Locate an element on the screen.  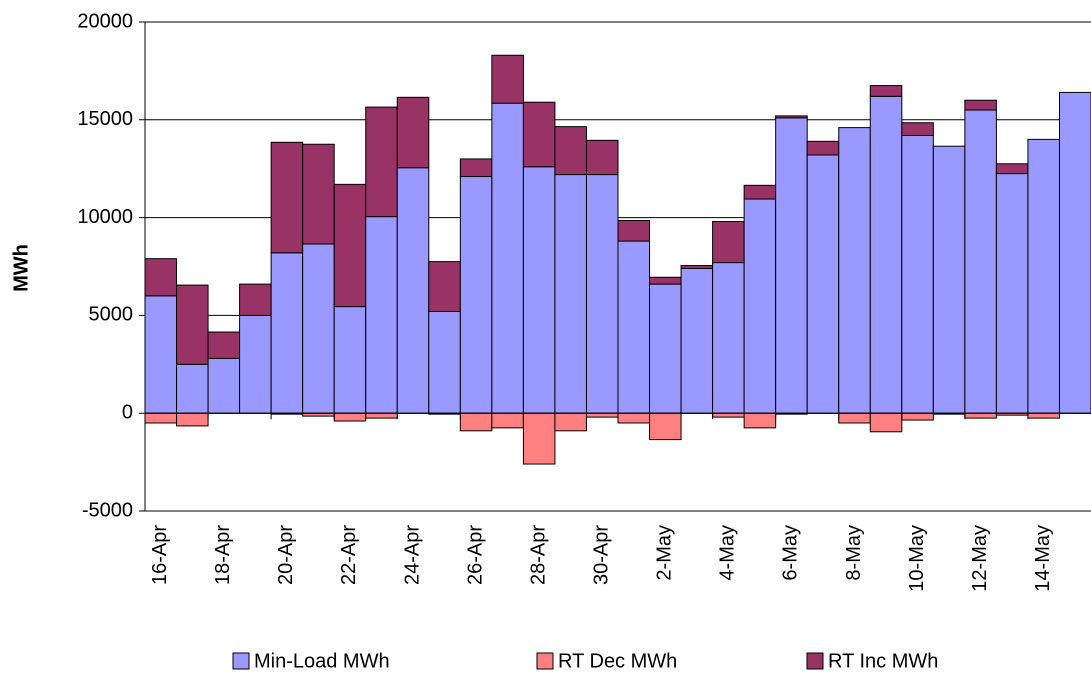
x-tick-label: 28-Apr is located at coordinates (538, 555).